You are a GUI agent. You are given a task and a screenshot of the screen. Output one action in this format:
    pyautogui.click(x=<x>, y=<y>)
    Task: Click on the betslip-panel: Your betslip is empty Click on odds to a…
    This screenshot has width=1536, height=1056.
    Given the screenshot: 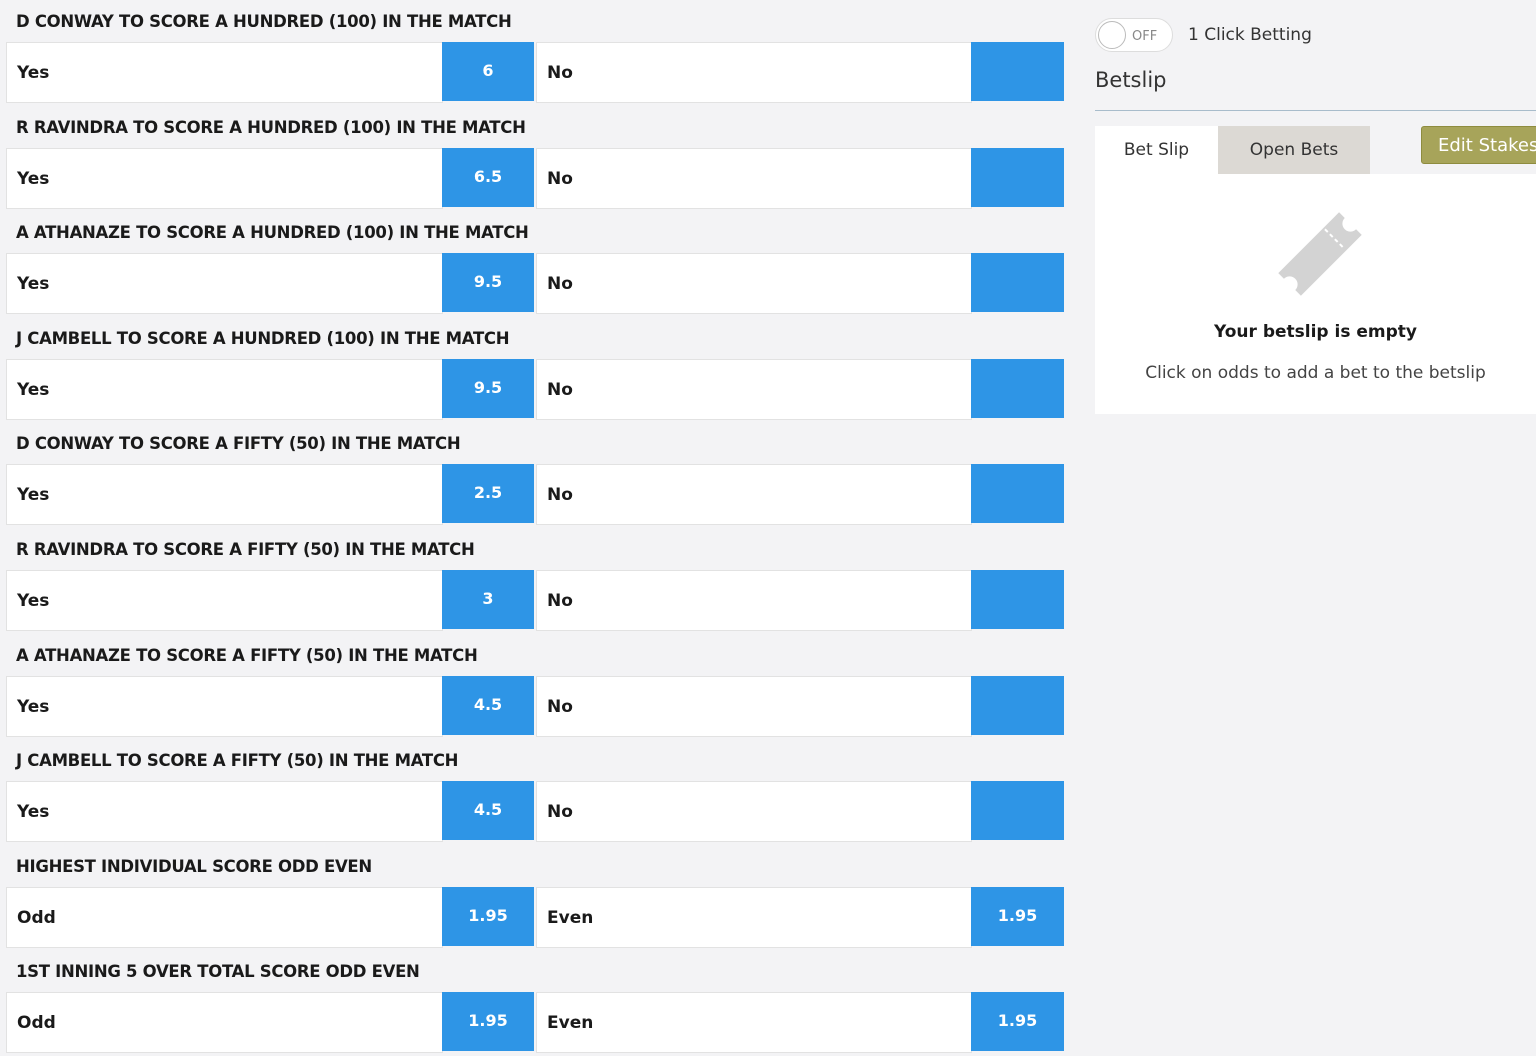 What is the action you would take?
    pyautogui.click(x=1315, y=294)
    